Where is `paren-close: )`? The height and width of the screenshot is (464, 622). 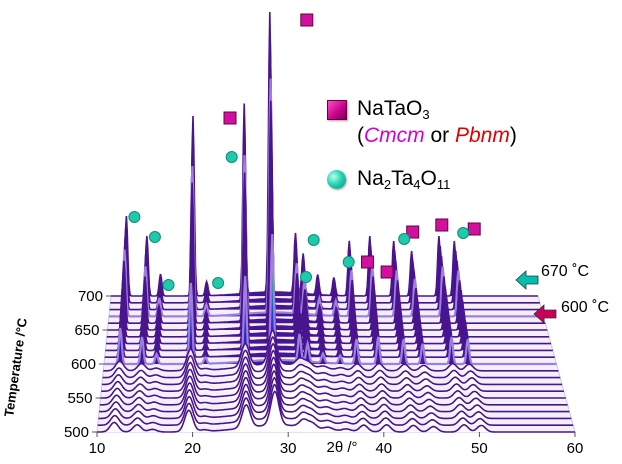
paren-close: ) is located at coordinates (513, 135).